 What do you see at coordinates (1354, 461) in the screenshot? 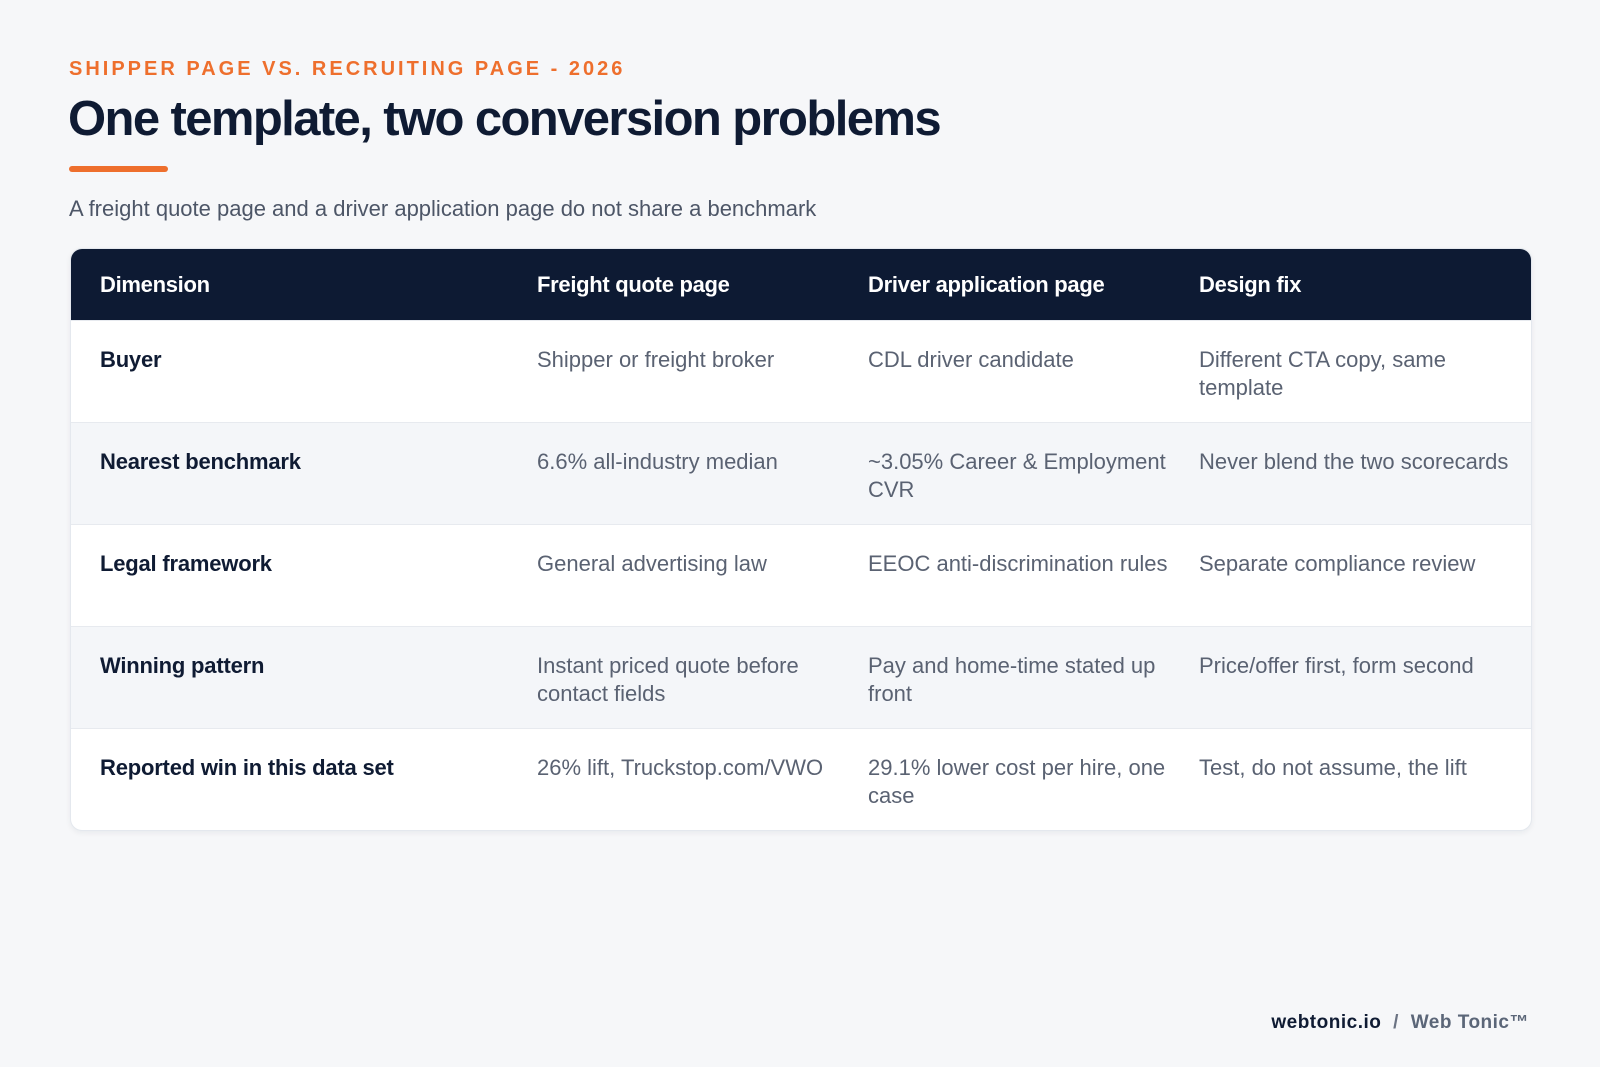
I see `design-fix-cell: Never blend the two scorecards` at bounding box center [1354, 461].